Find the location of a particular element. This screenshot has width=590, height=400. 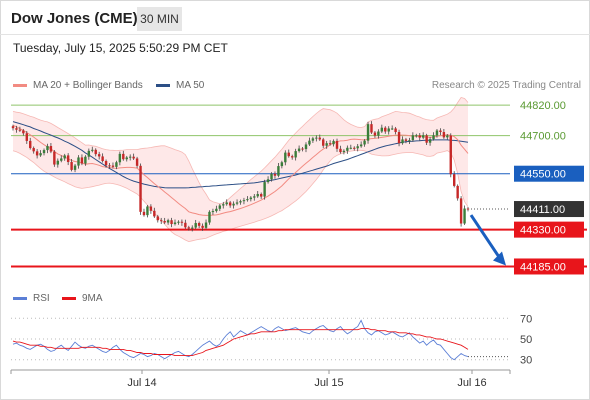

legend-9ma-label: 9MA is located at coordinates (92, 298).